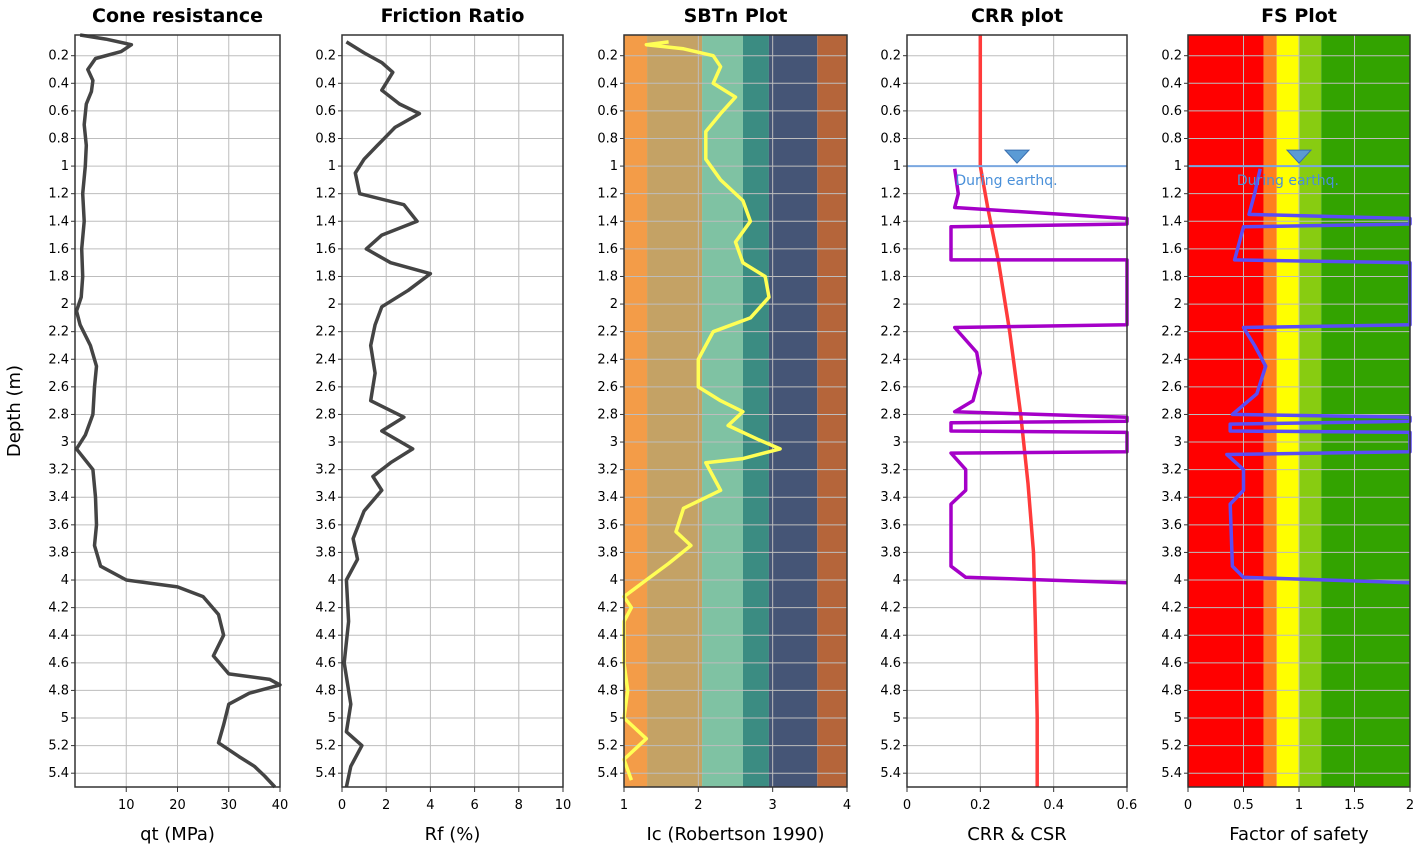 The image size is (1428, 852). I want to click on x-tick-label: 4, so click(847, 805).